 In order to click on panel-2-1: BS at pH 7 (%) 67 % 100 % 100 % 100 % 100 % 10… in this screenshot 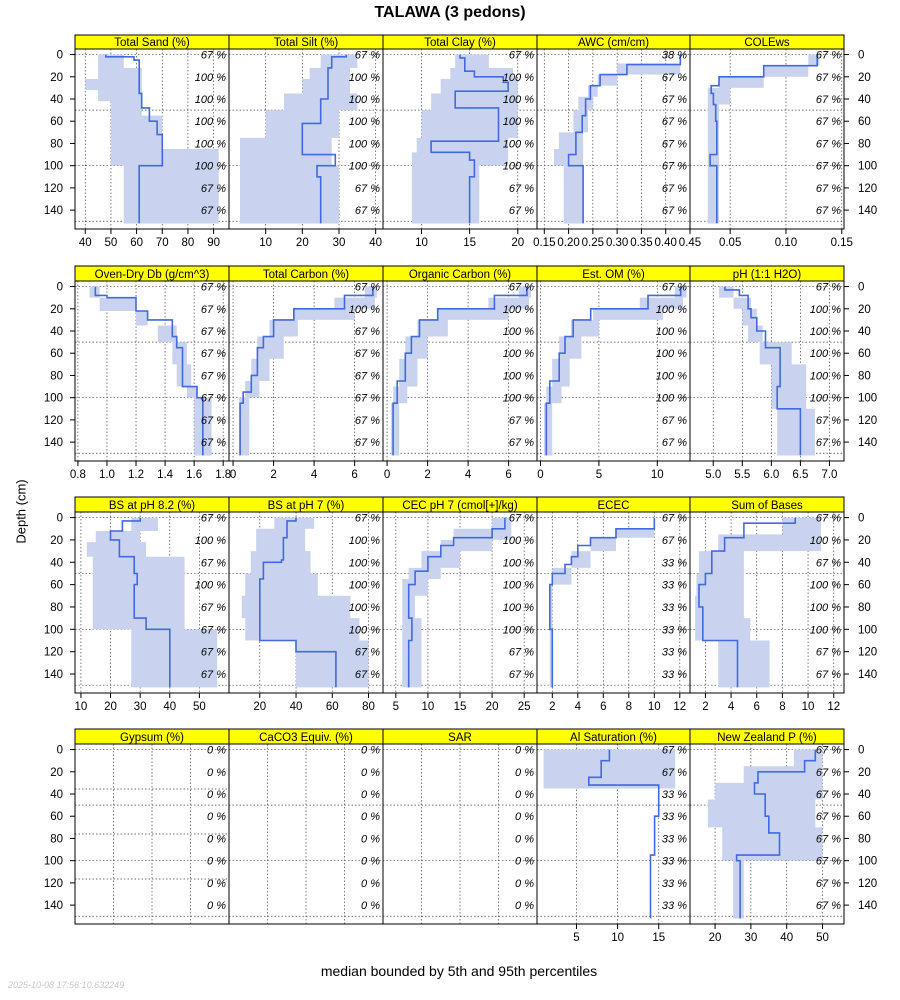, I will do `click(306, 604)`.